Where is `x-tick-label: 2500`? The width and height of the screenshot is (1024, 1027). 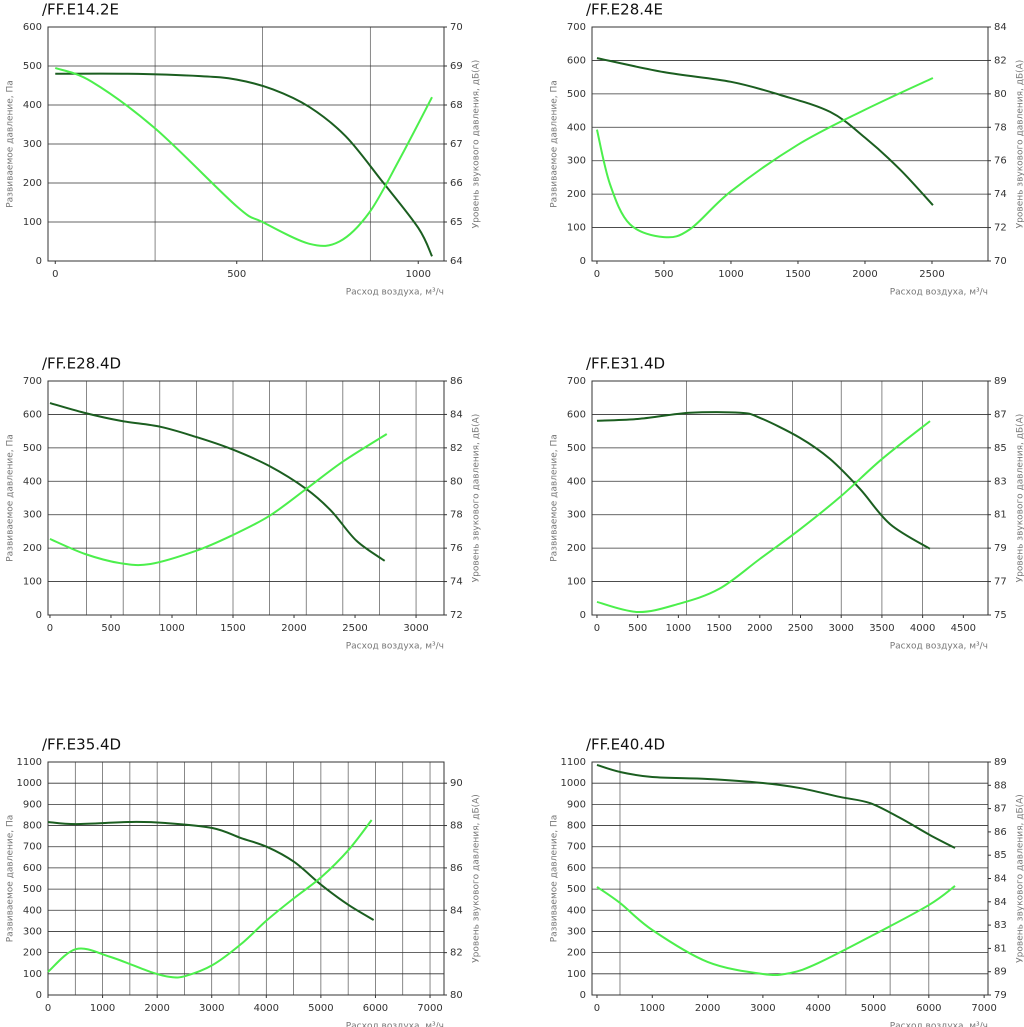 x-tick-label: 2500 is located at coordinates (800, 628).